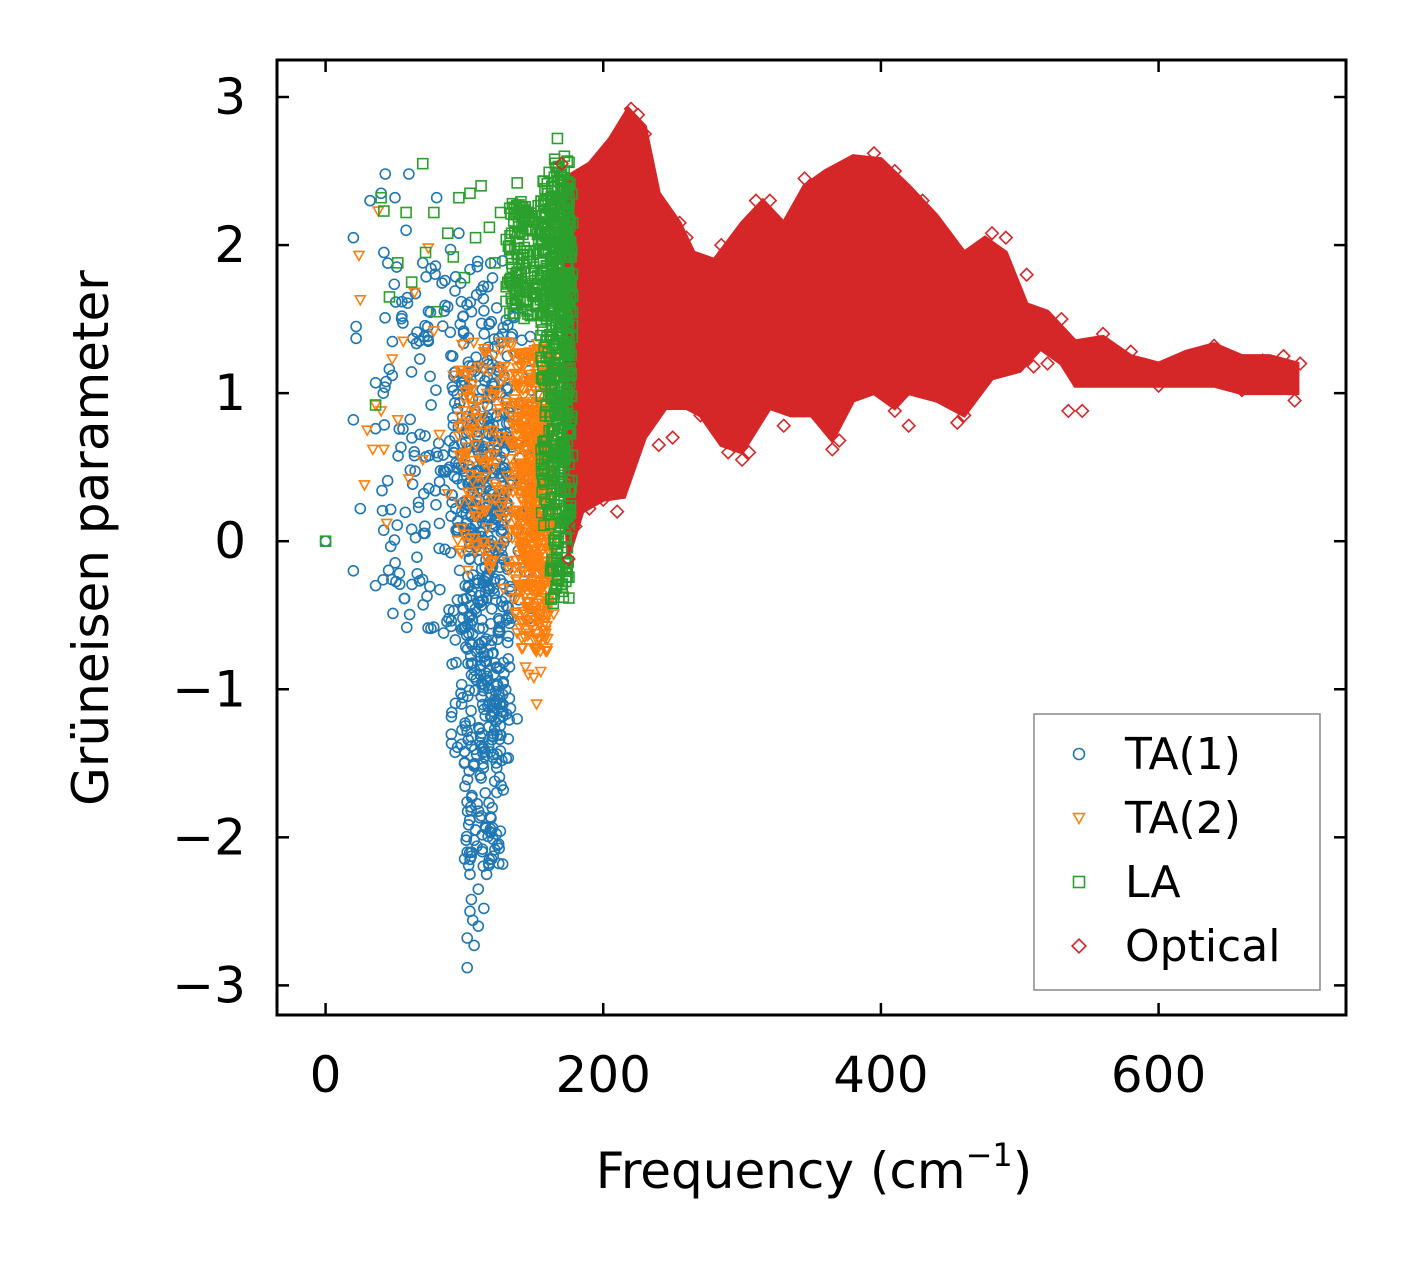 This screenshot has height=1264, width=1406. Describe the element at coordinates (880, 1075) in the screenshot. I see `x-tick-label: 400` at that location.